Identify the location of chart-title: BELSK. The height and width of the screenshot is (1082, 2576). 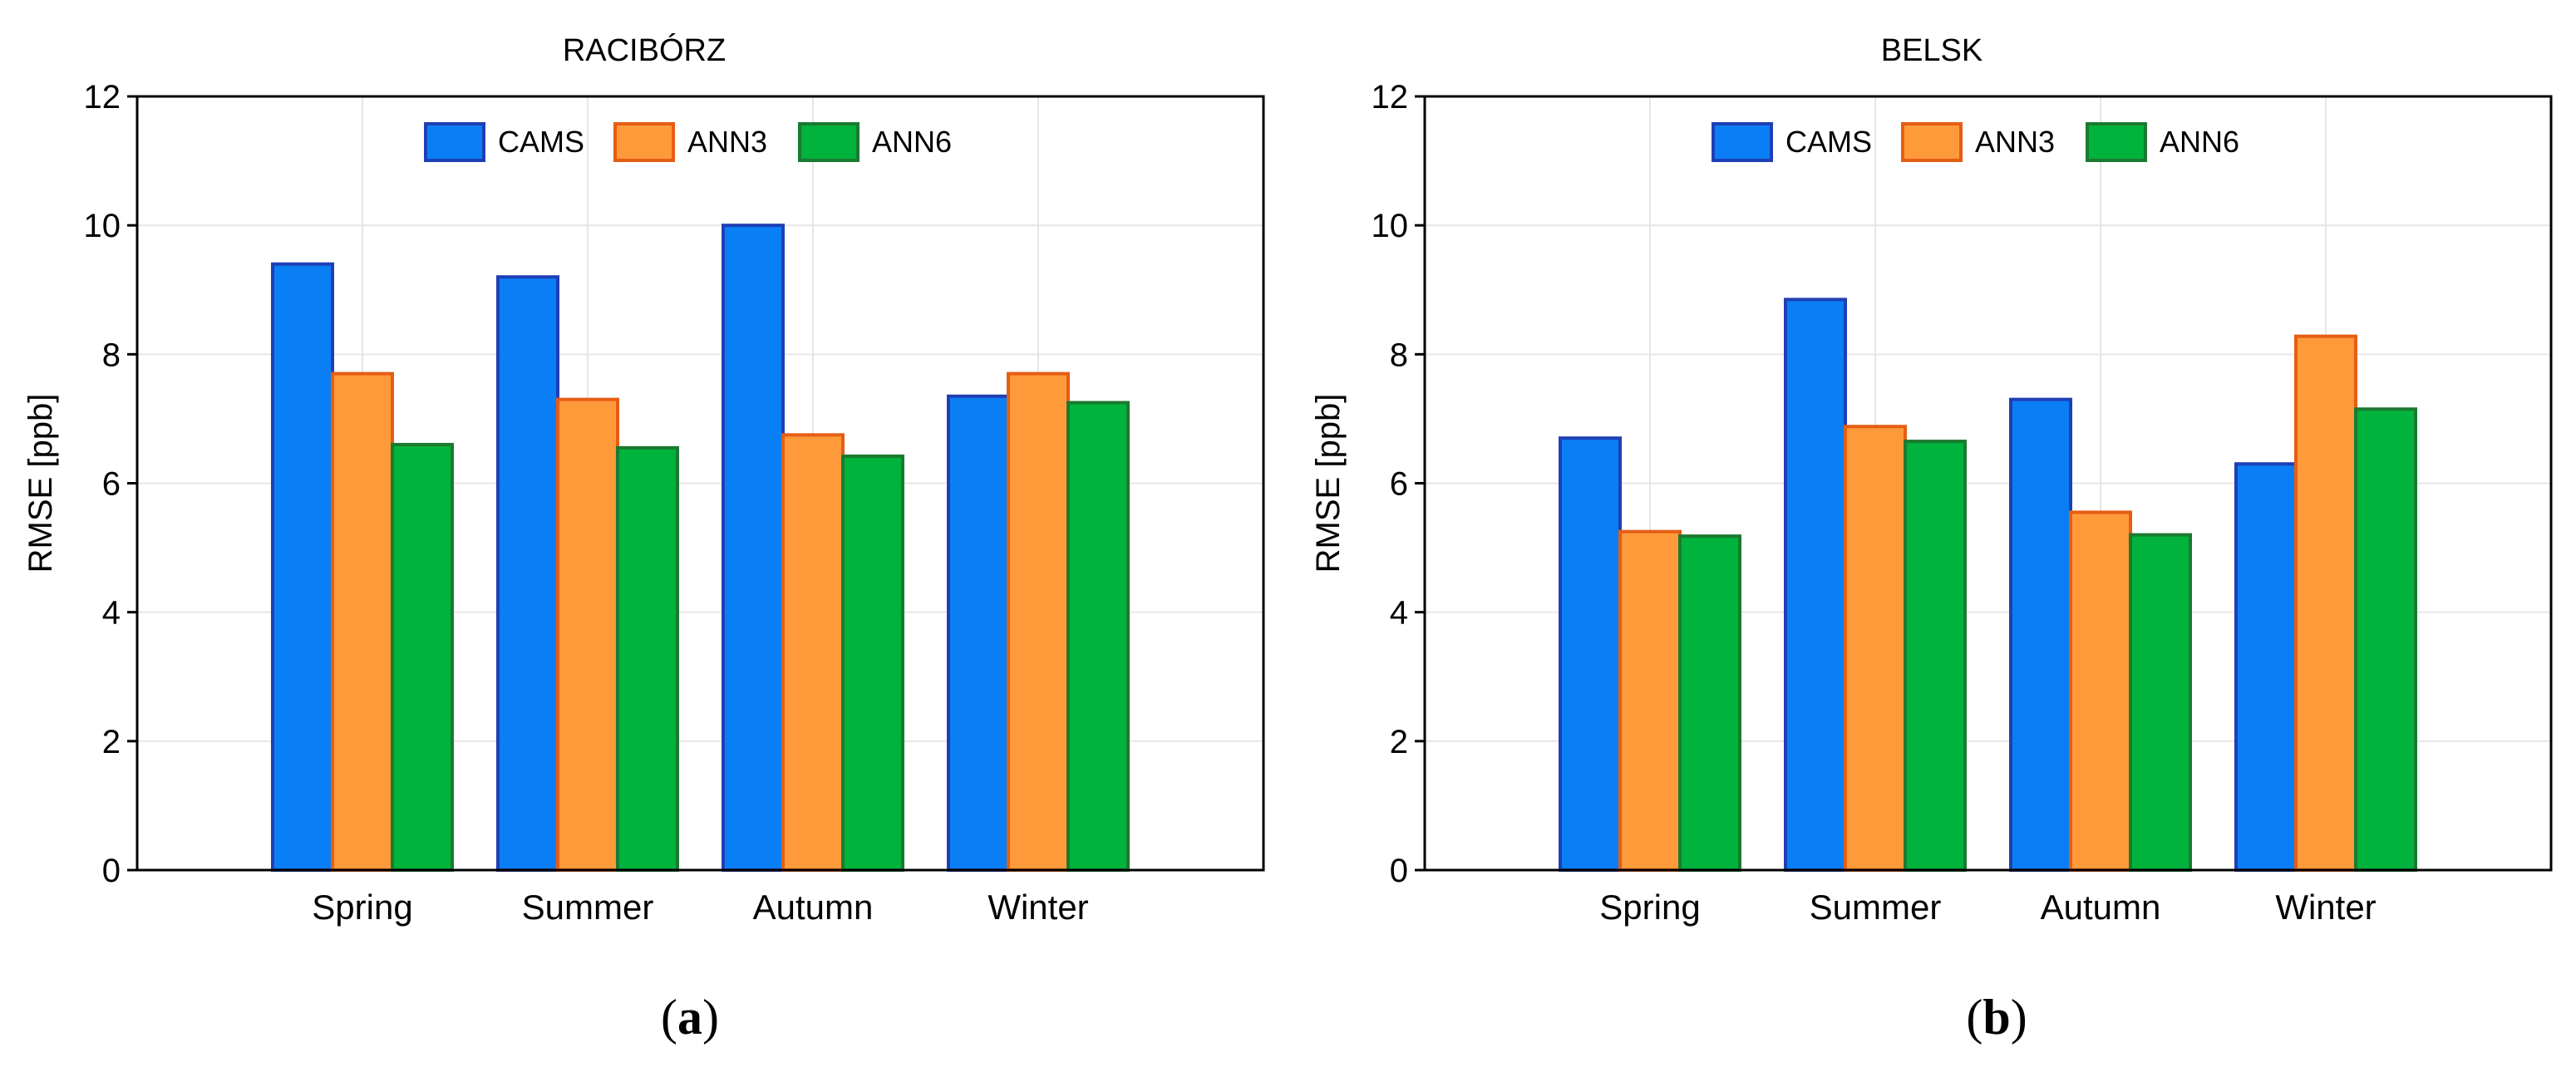
(1932, 50).